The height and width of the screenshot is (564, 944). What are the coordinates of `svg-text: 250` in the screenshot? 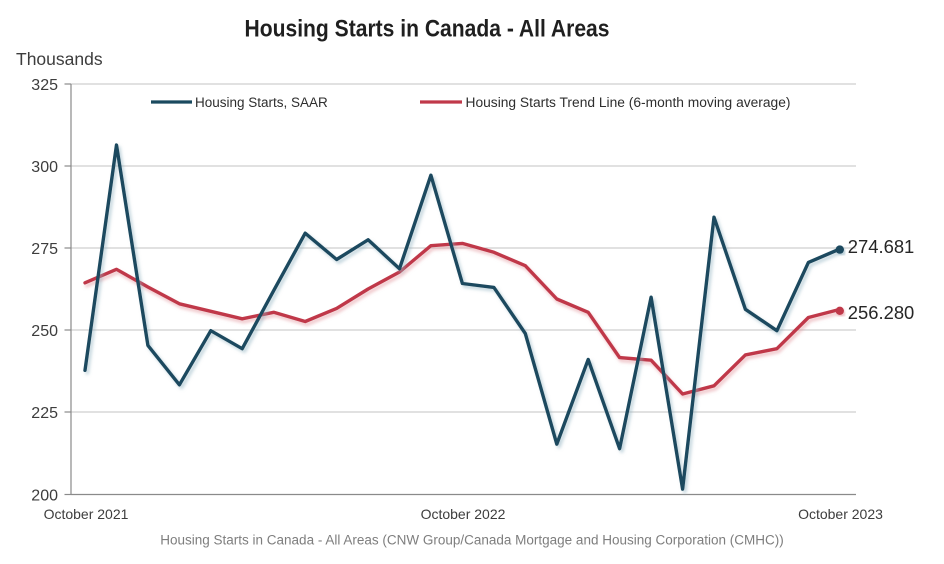 It's located at (44, 331).